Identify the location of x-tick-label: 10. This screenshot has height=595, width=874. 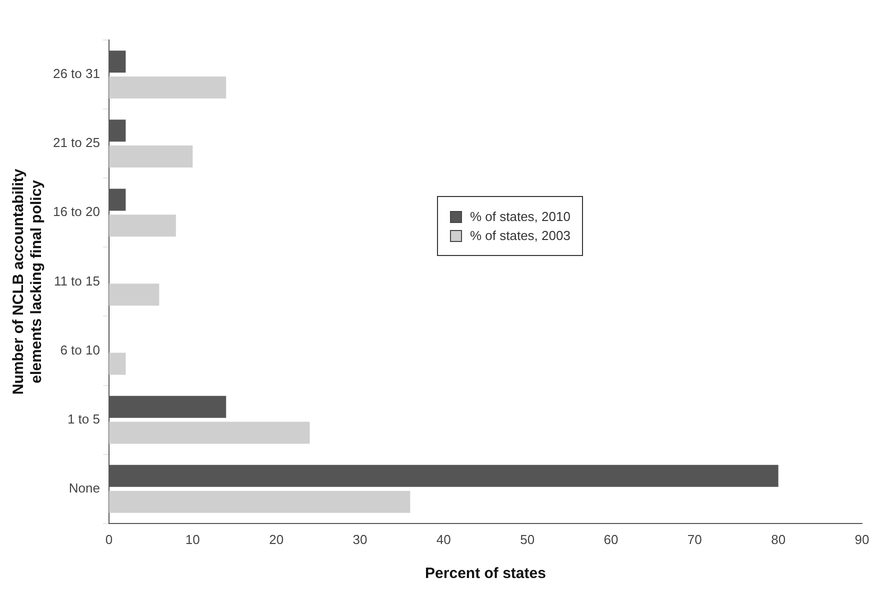
(192, 539).